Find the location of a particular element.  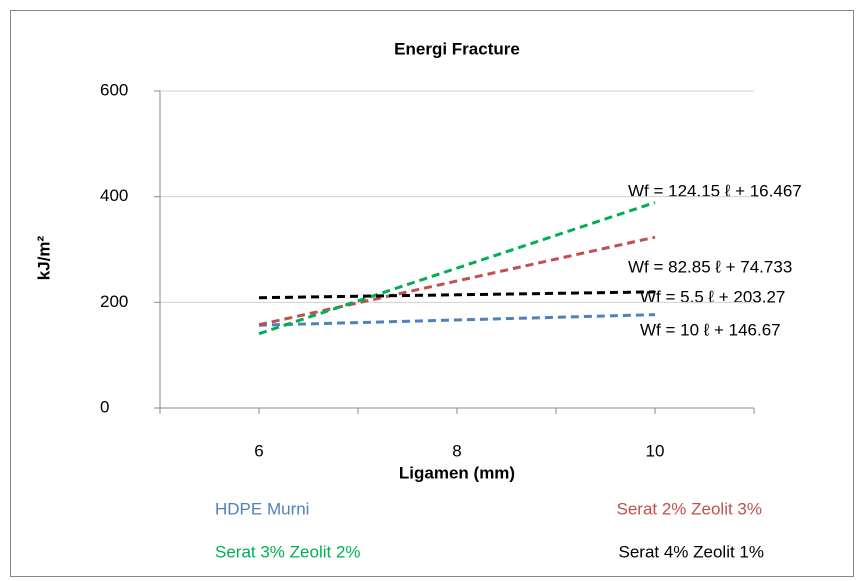

y-tick-label: 200 is located at coordinates (114, 301).